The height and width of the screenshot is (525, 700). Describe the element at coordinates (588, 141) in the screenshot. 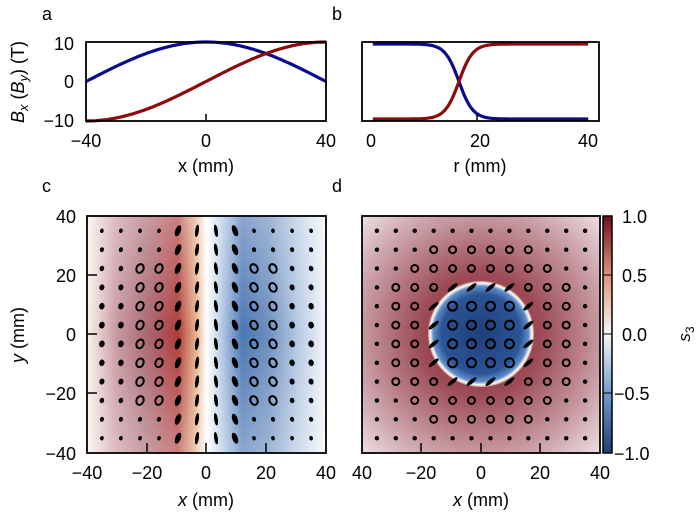

I see `b-xtick: 40` at that location.